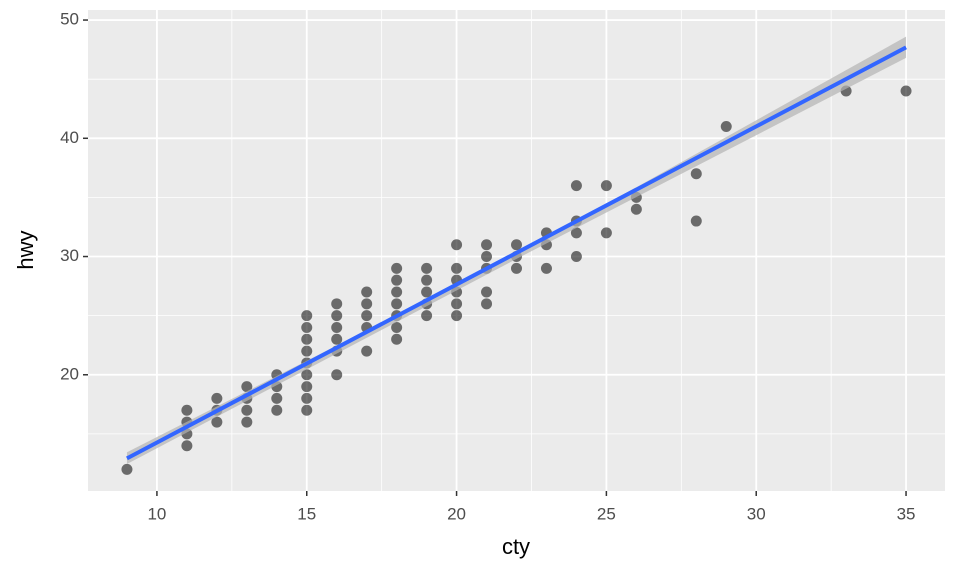 This screenshot has width=960, height=576. What do you see at coordinates (456, 513) in the screenshot?
I see `x-tick-label: 20` at bounding box center [456, 513].